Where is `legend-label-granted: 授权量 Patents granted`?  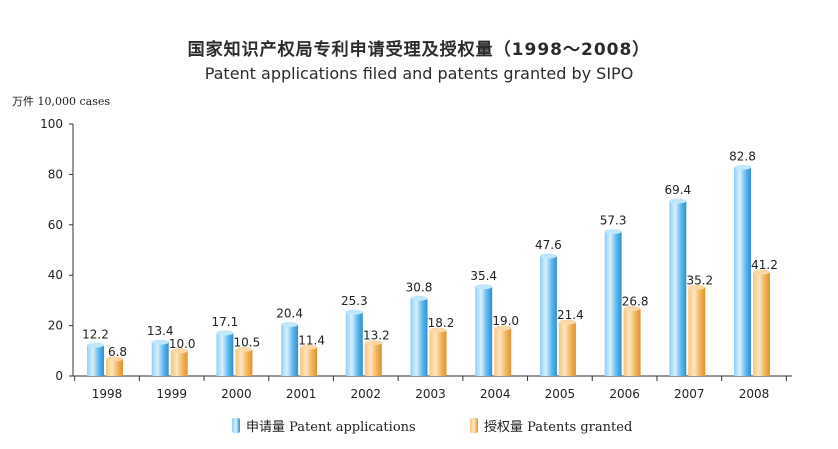 legend-label-granted: 授权量 Patents granted is located at coordinates (558, 427).